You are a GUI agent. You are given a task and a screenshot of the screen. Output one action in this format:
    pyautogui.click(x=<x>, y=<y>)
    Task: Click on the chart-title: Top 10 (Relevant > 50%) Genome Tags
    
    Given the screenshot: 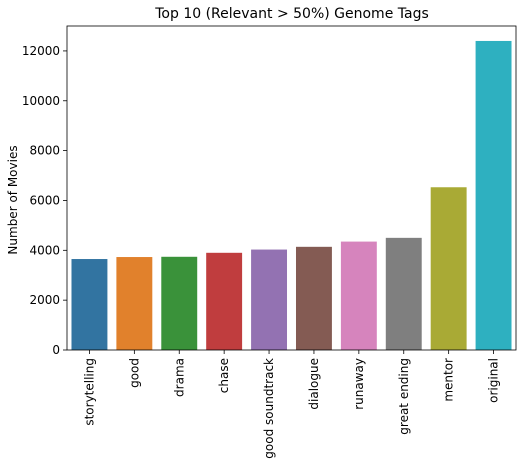 What is the action you would take?
    pyautogui.click(x=291, y=14)
    